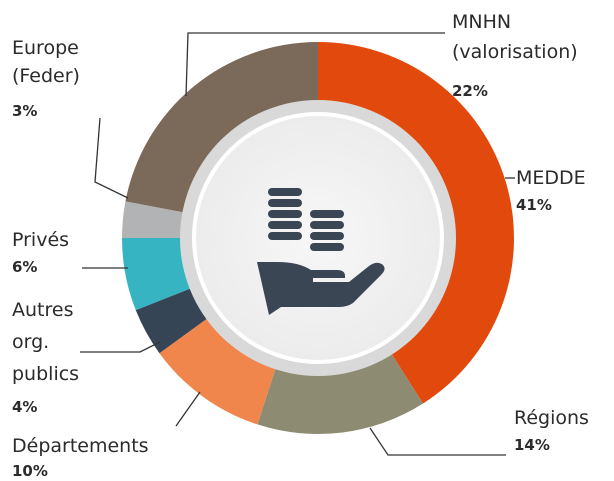  I want to click on slice-label: org., so click(30, 342).